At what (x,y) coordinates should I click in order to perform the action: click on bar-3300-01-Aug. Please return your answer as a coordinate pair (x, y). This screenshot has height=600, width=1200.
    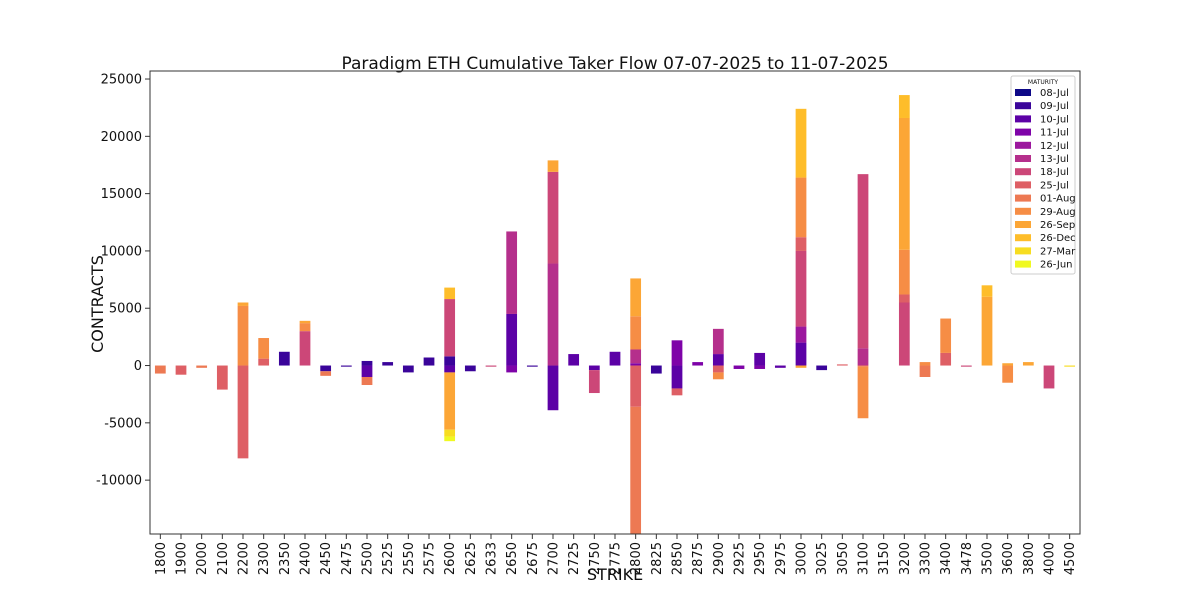
    Looking at the image, I should click on (925, 371).